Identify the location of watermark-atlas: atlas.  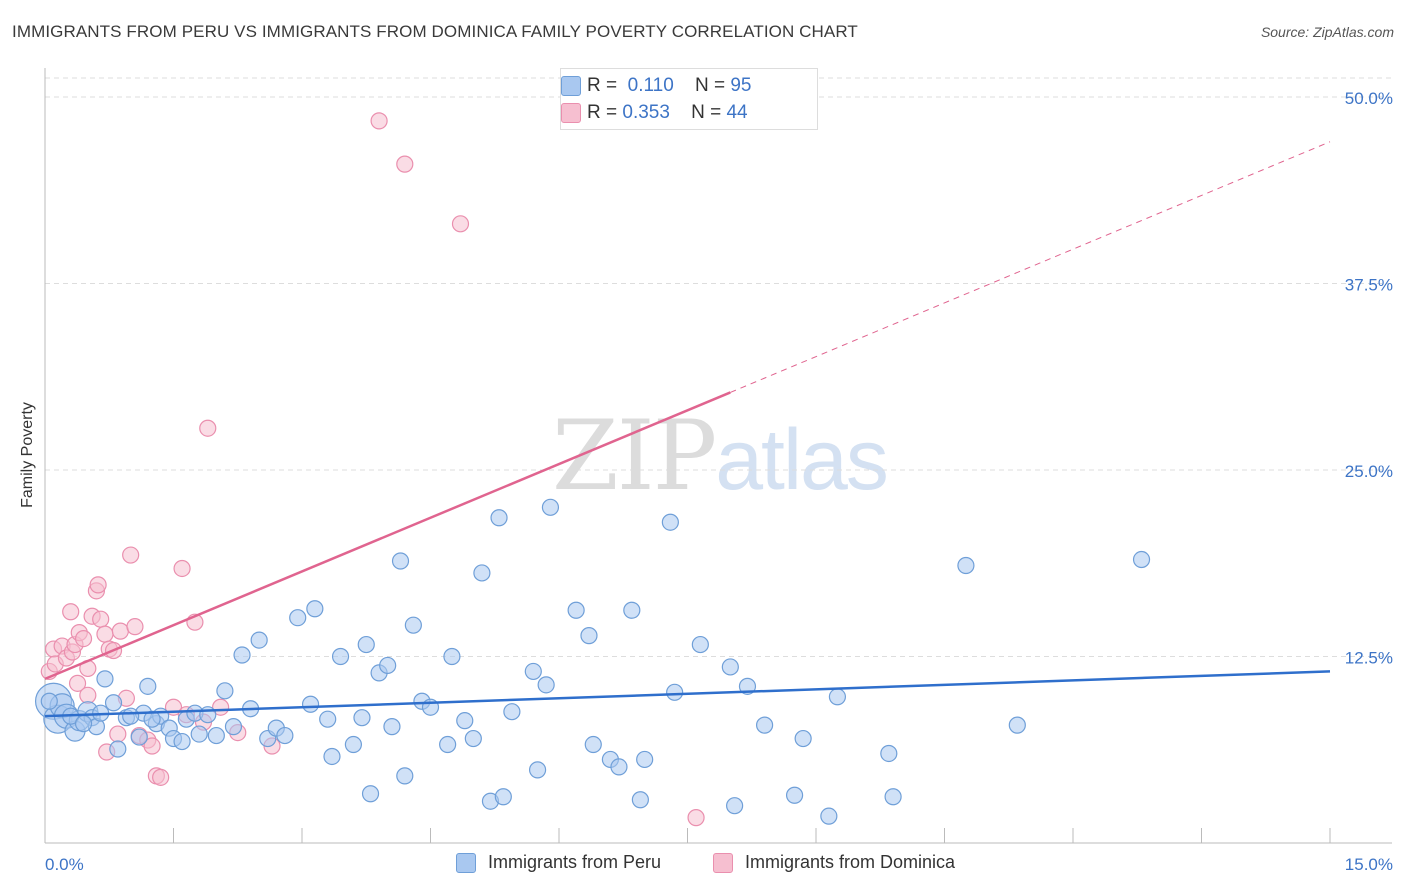
(802, 460).